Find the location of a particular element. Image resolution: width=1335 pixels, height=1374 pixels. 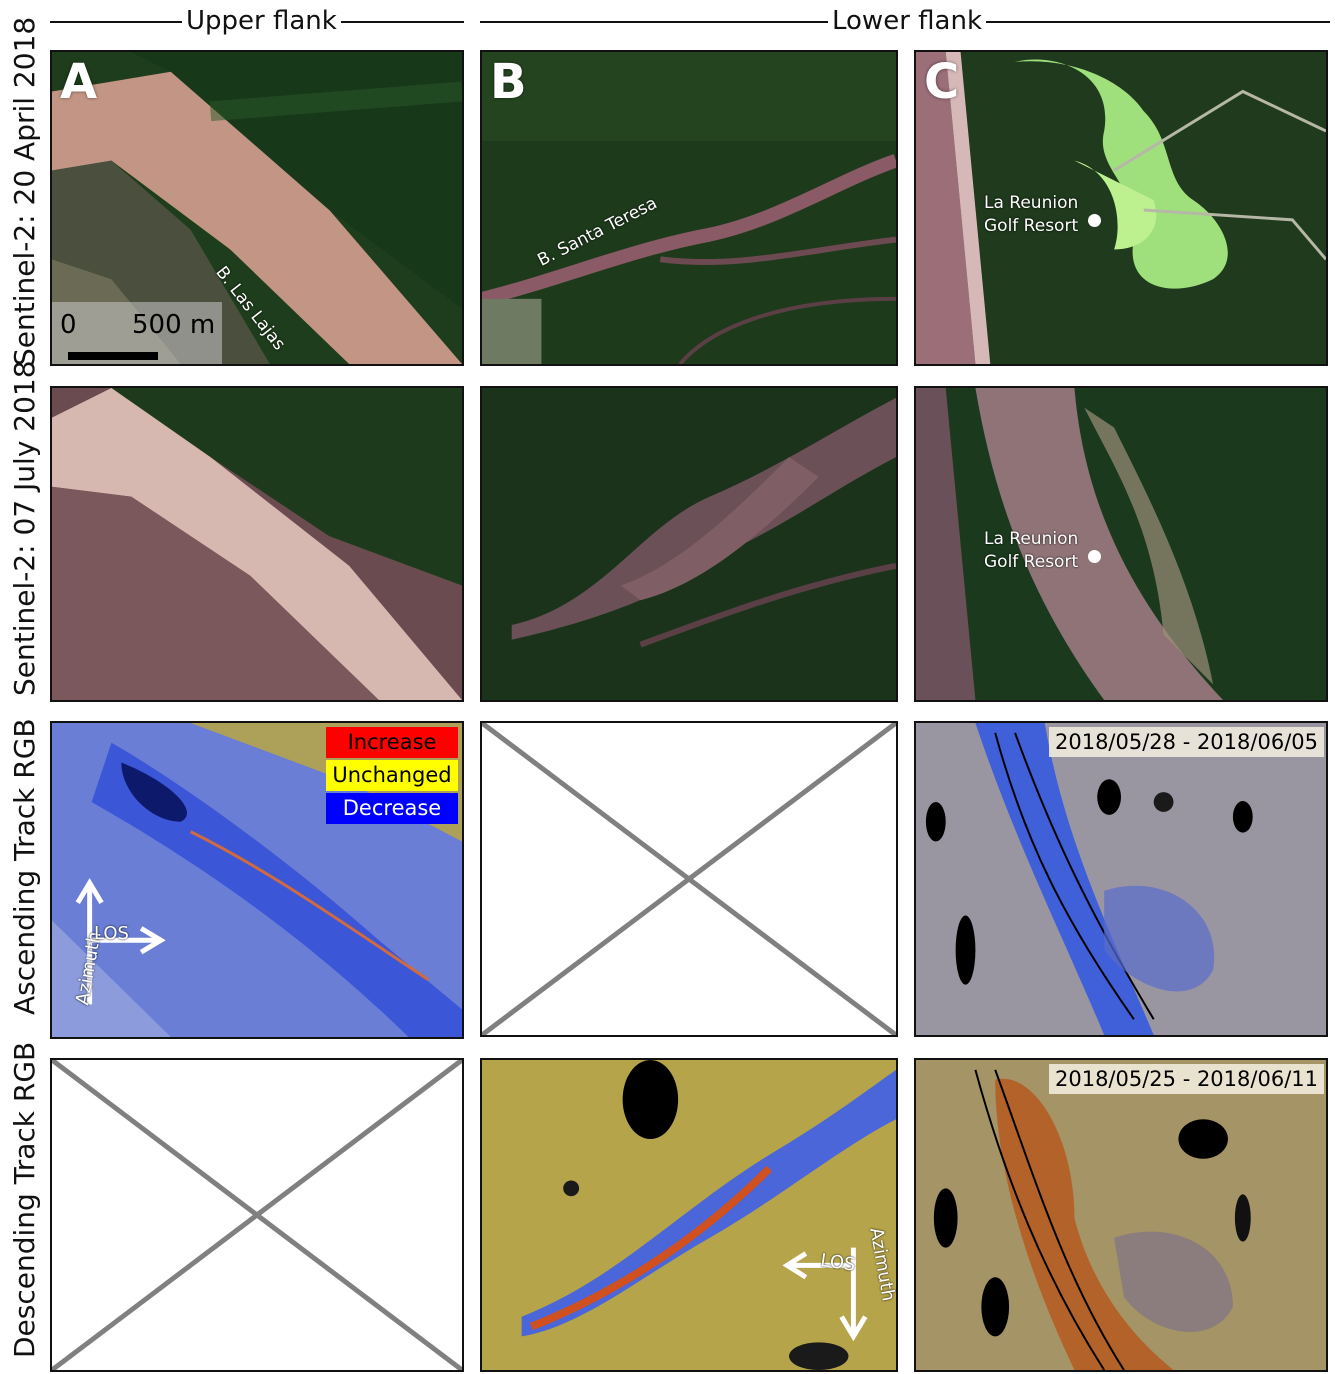

panel-c-july: La Reunion Golf Resort is located at coordinates (1121, 544).